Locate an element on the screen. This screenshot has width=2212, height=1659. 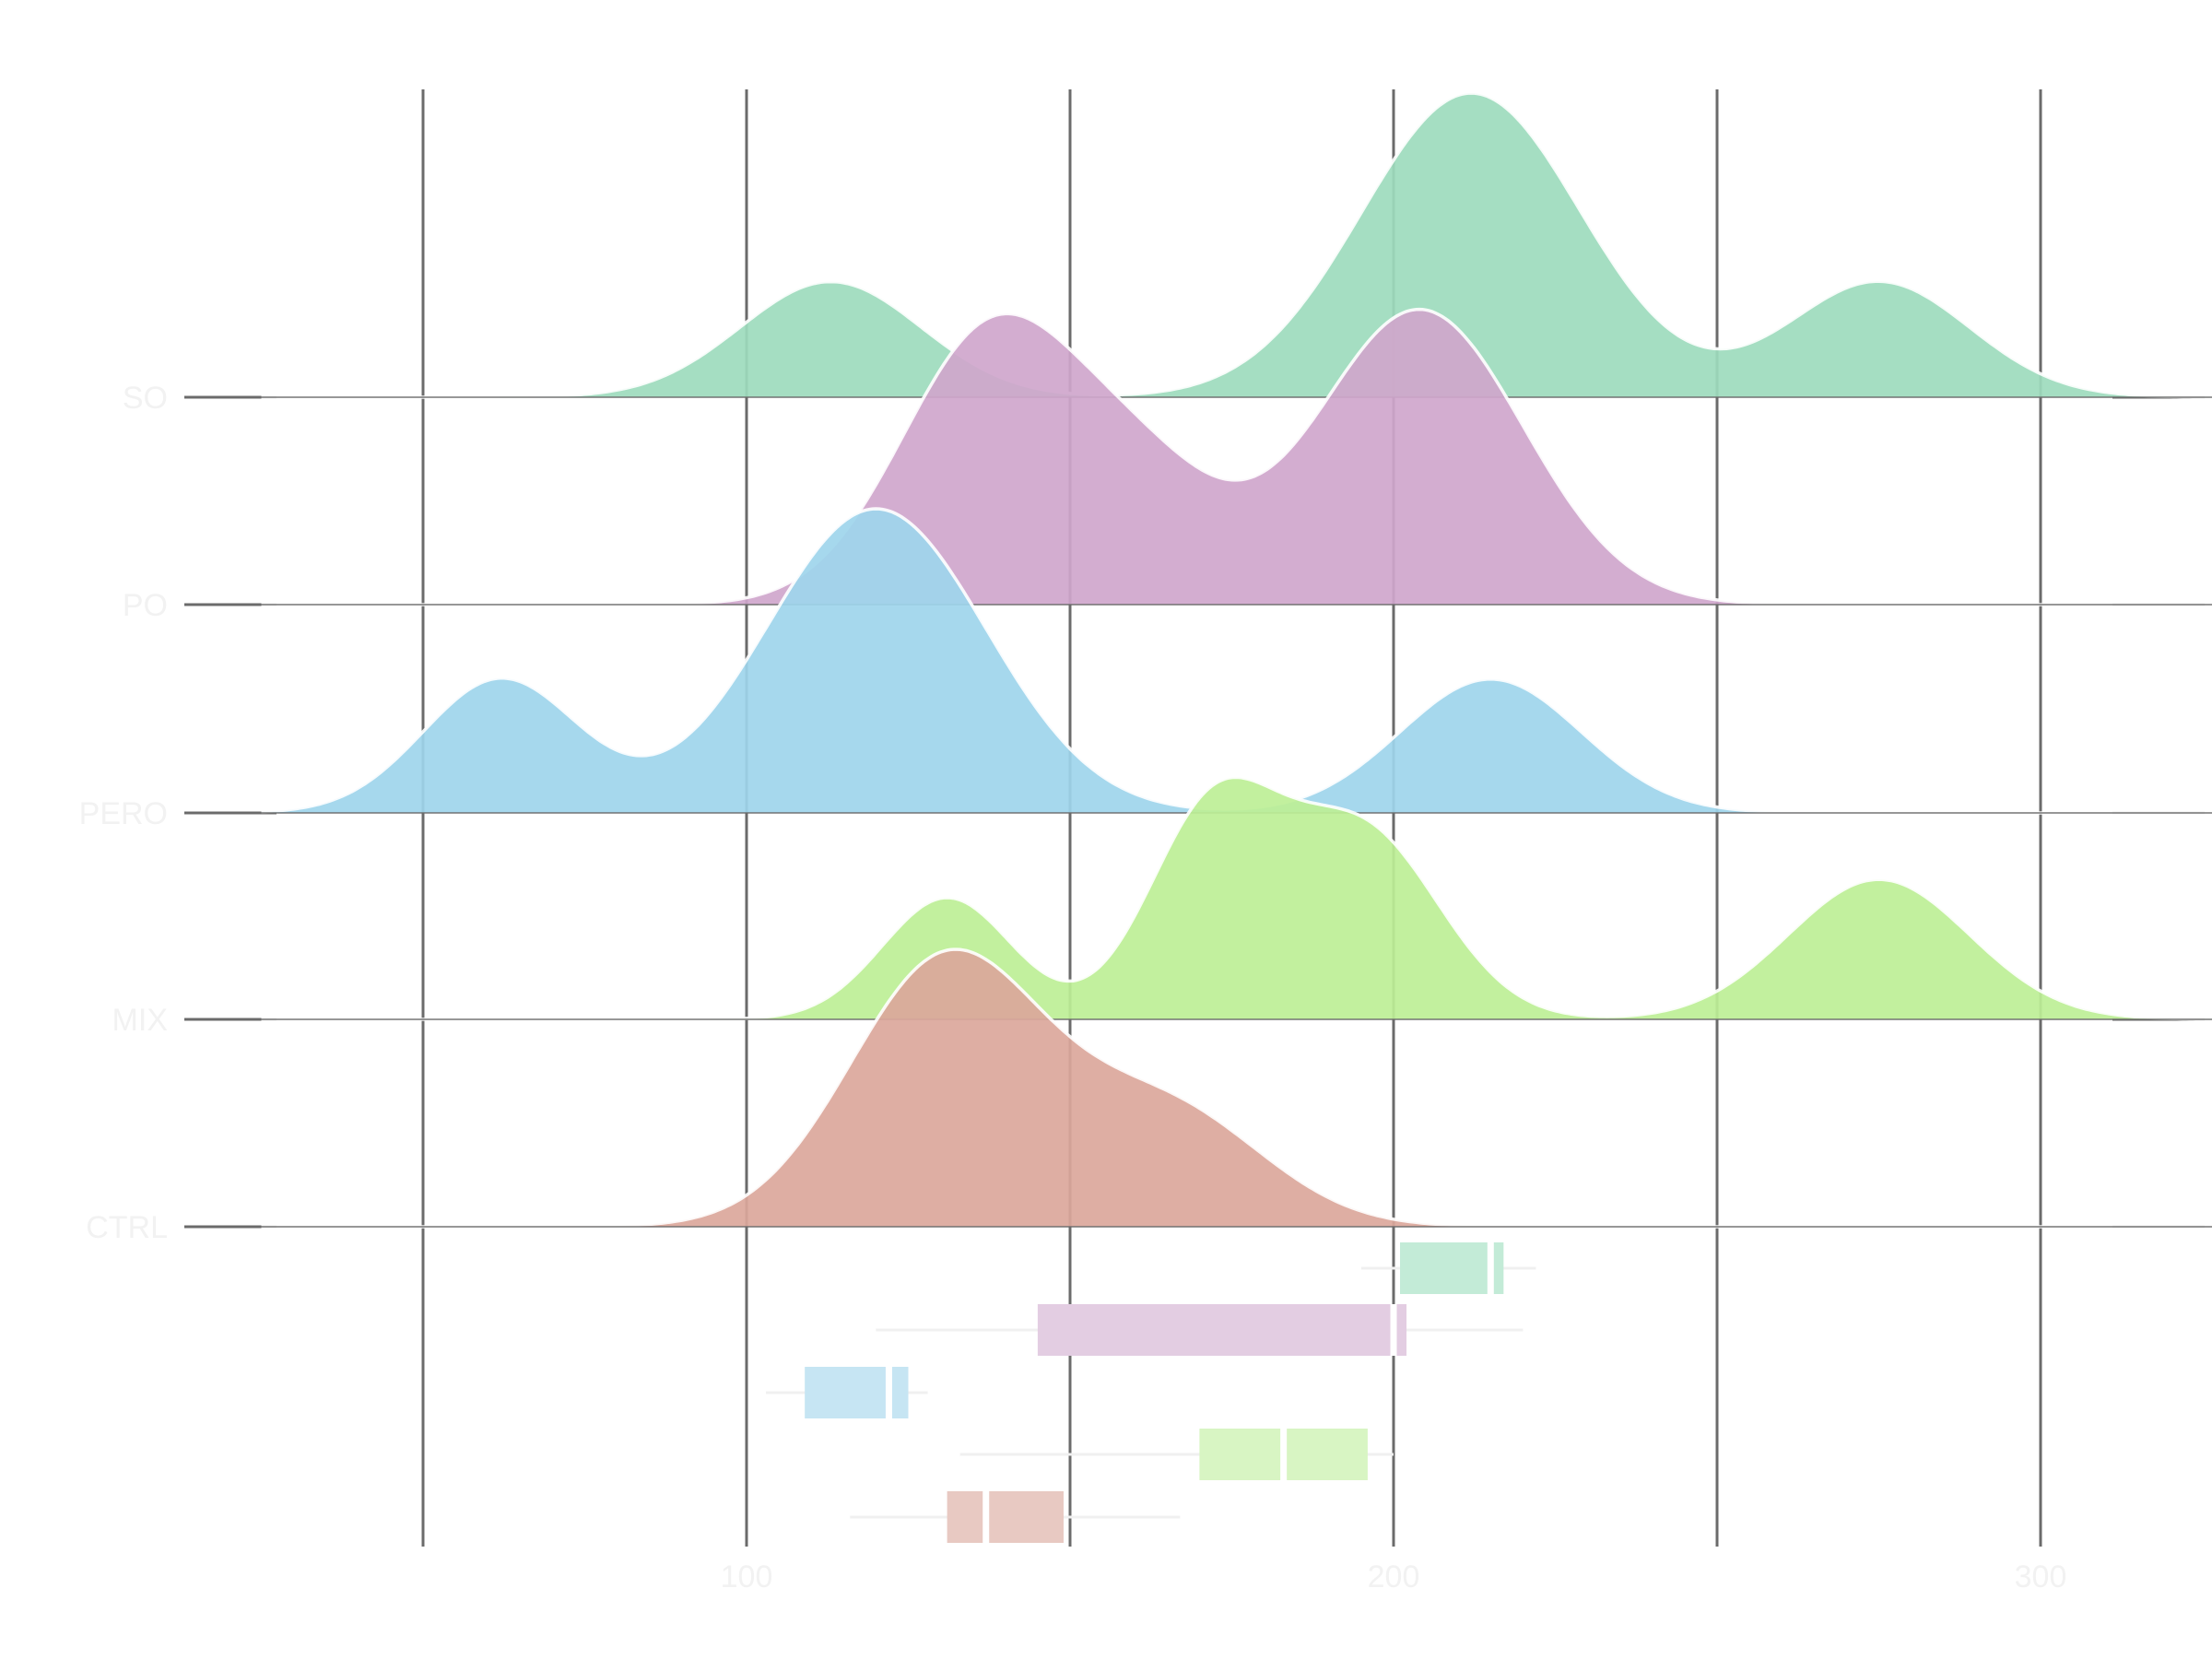
boxplot-box-ctrl is located at coordinates (1005, 1517).